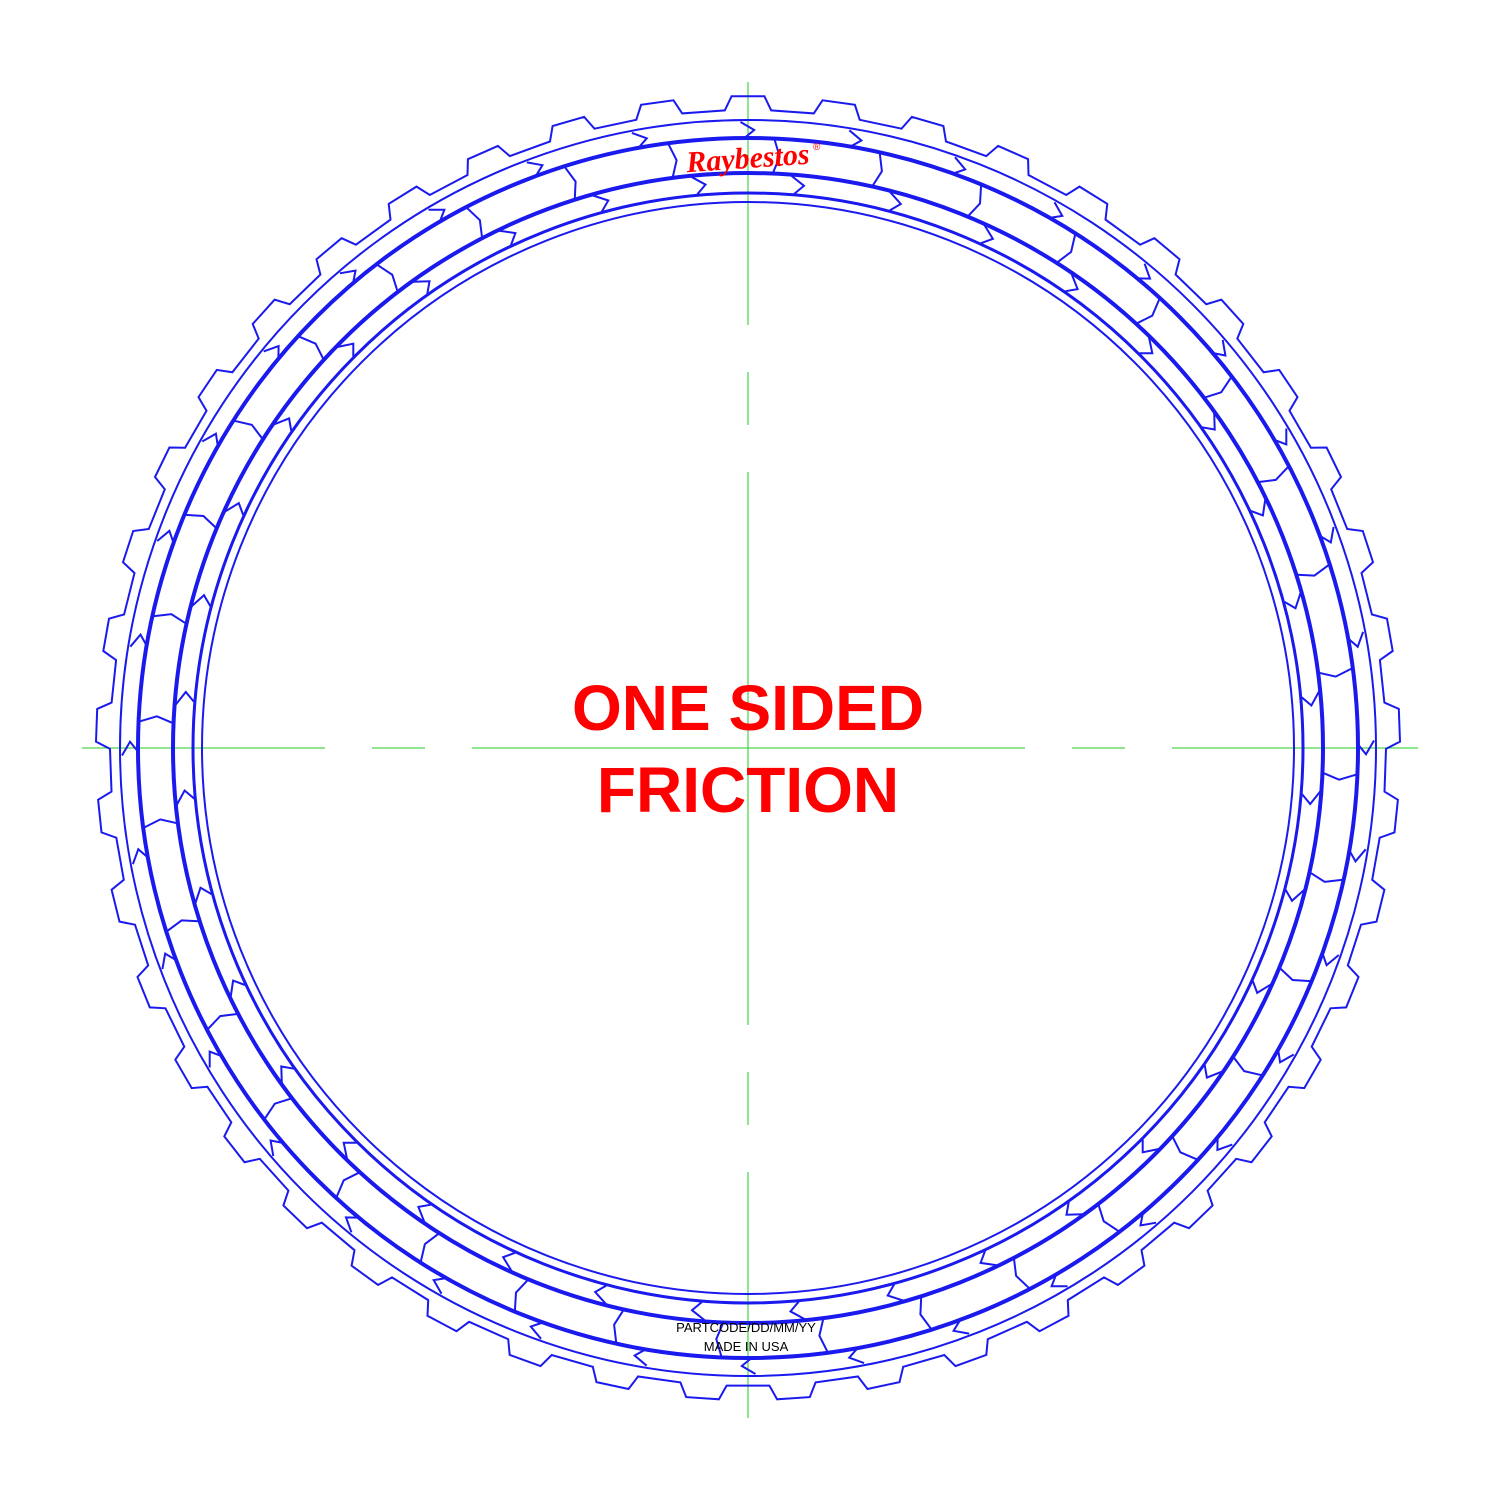 The height and width of the screenshot is (1500, 1500). I want to click on center-label-line-2: FRICTION, so click(748, 790).